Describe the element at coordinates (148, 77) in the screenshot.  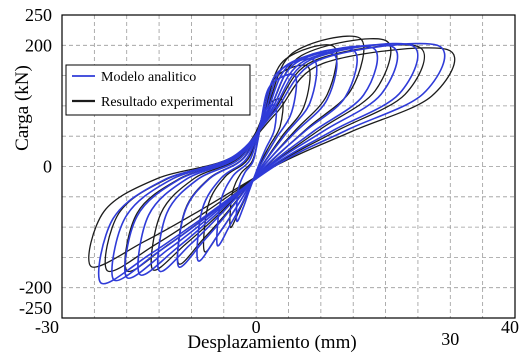
I see `legend-label-modelo-analitico: Modelo analitico` at that location.